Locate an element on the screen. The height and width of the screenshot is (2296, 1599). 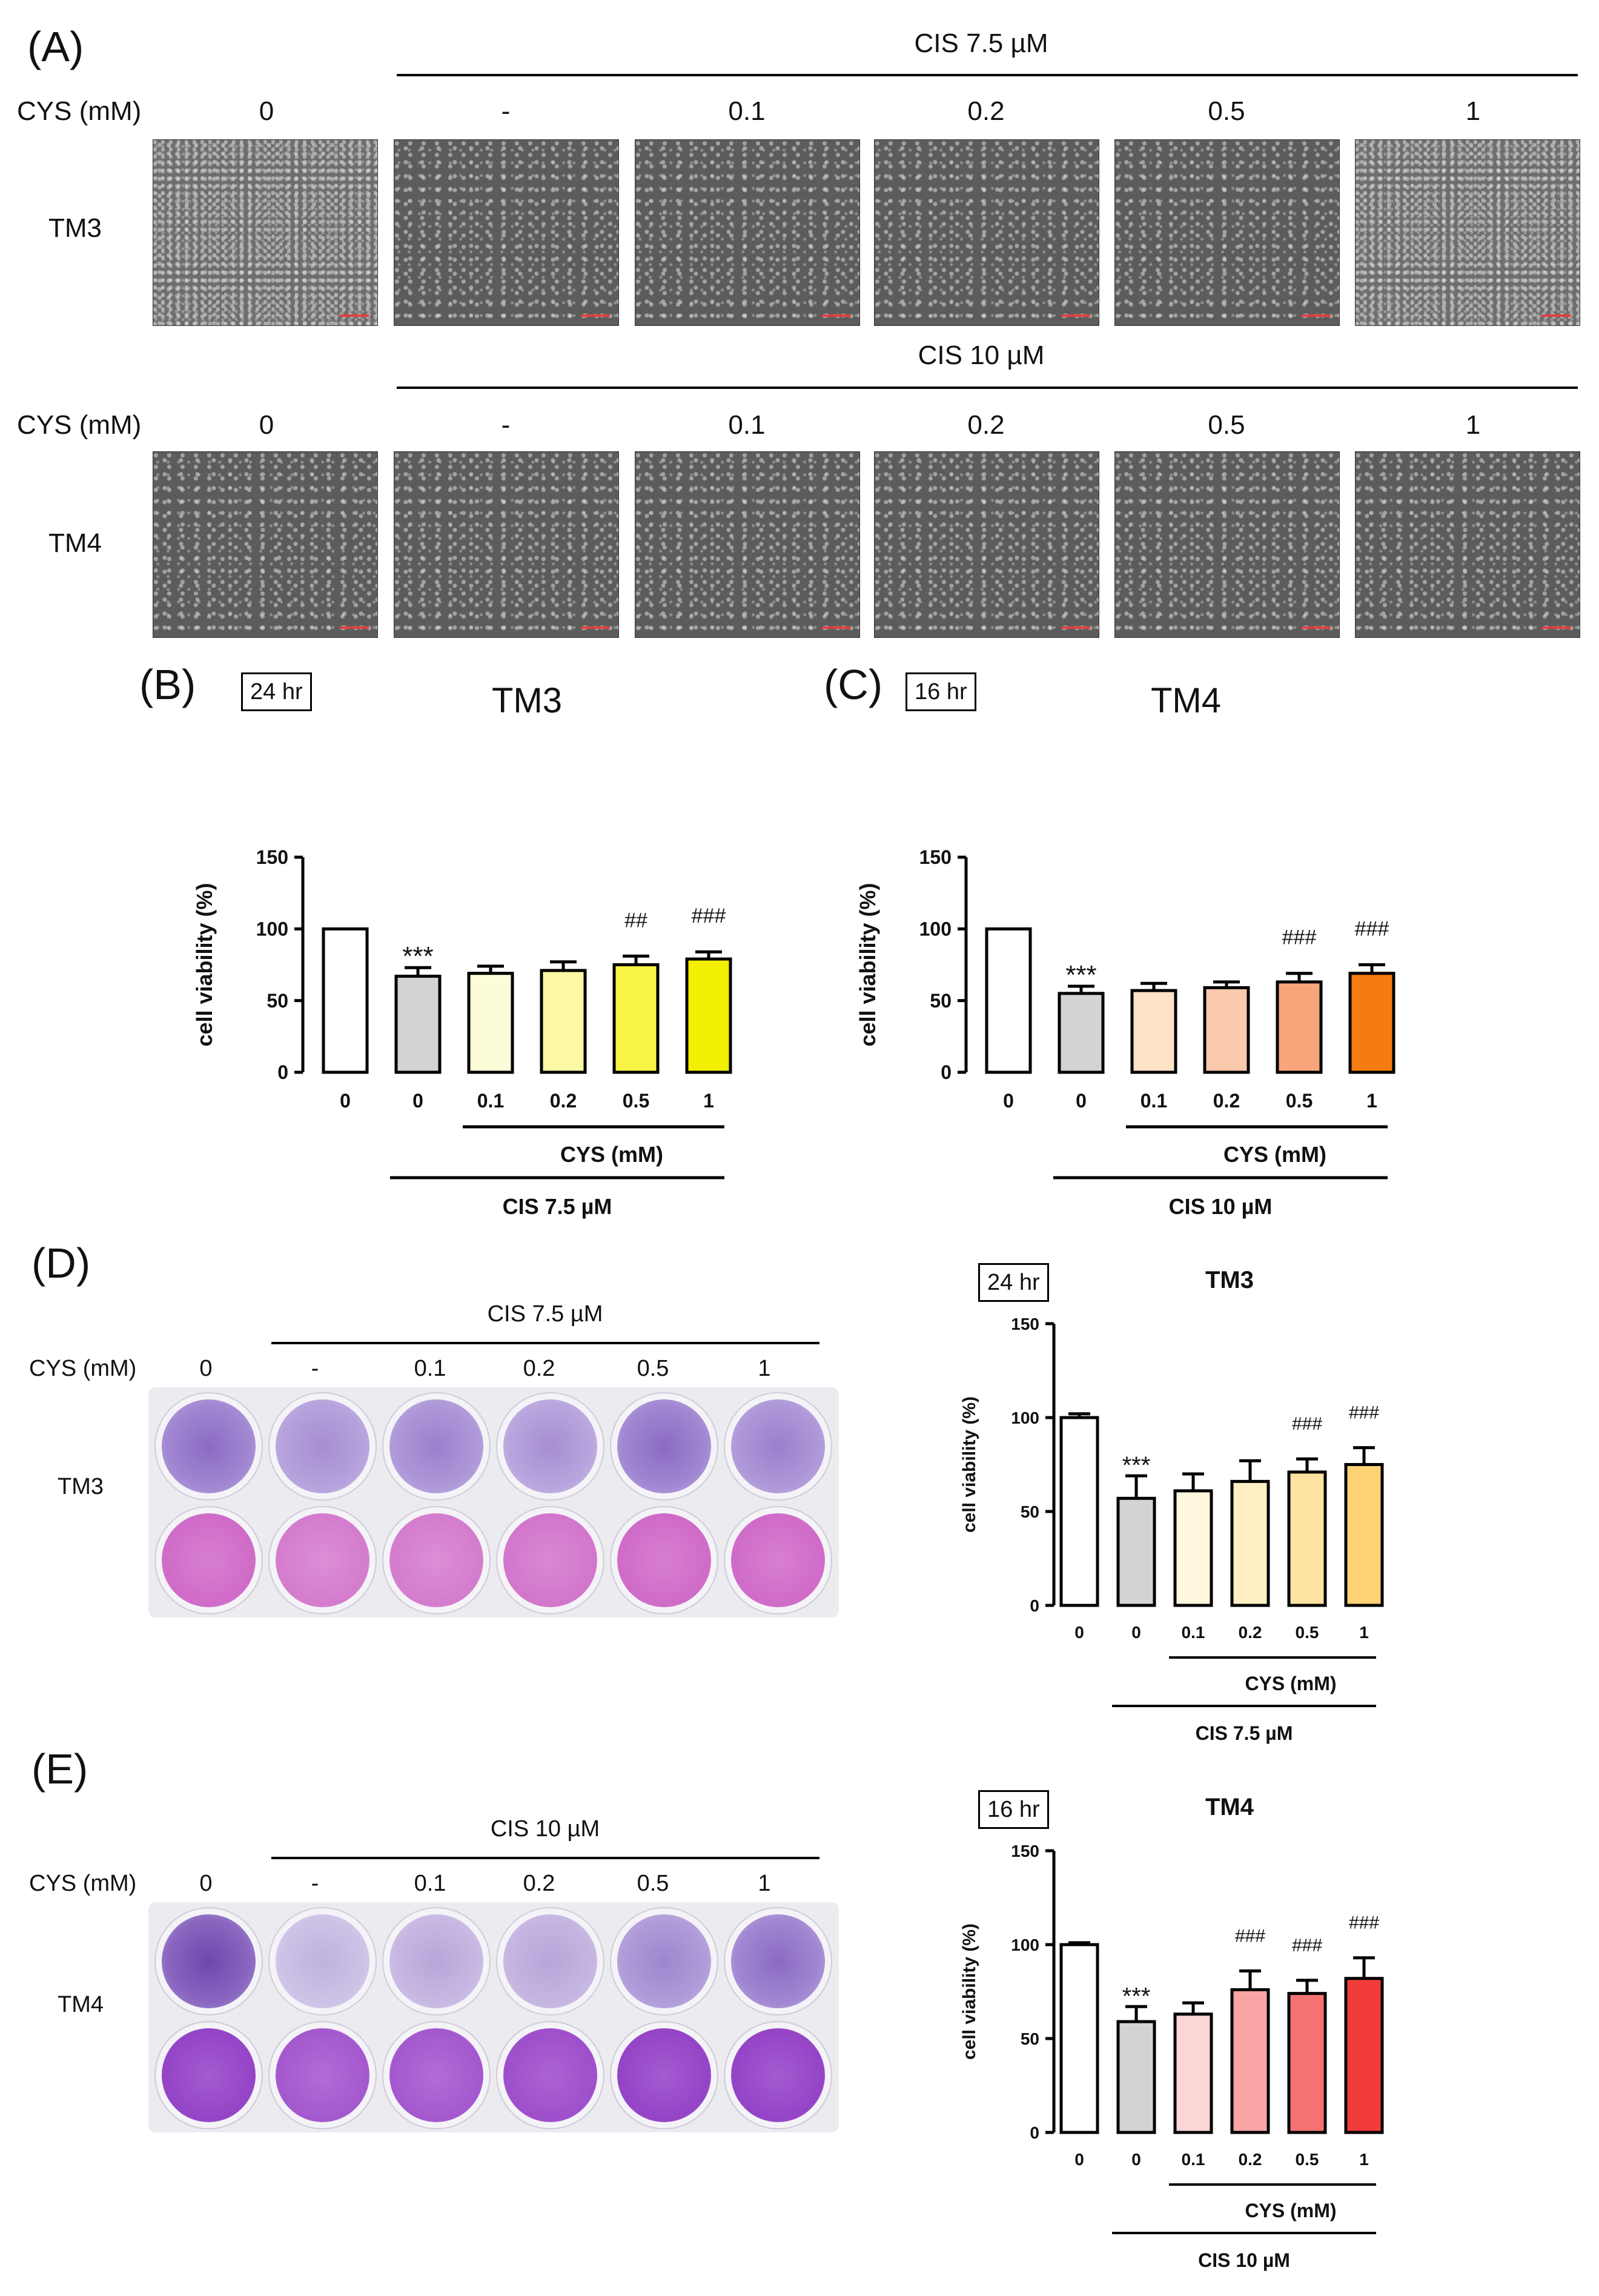
micrograph-tm4-cys-0.1 is located at coordinates (747, 545).